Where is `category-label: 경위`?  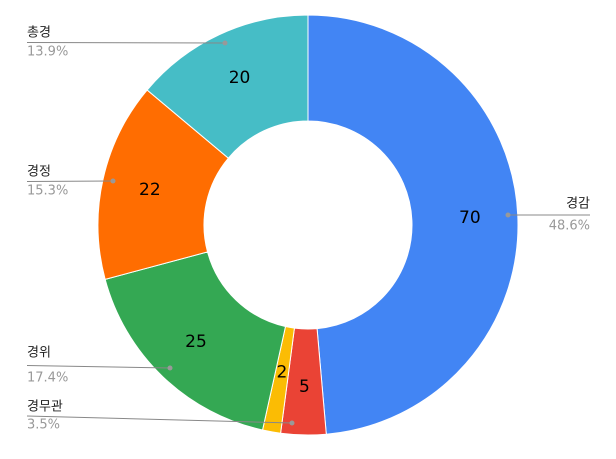
category-label: 경위 is located at coordinates (39, 353).